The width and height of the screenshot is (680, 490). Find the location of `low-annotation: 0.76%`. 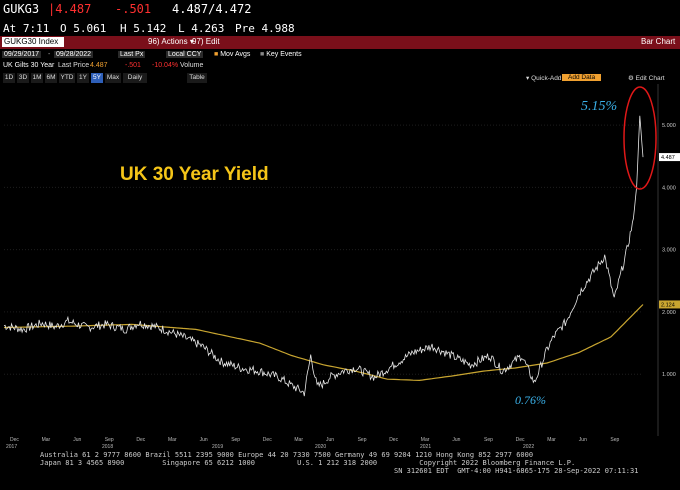

low-annotation: 0.76% is located at coordinates (530, 400).